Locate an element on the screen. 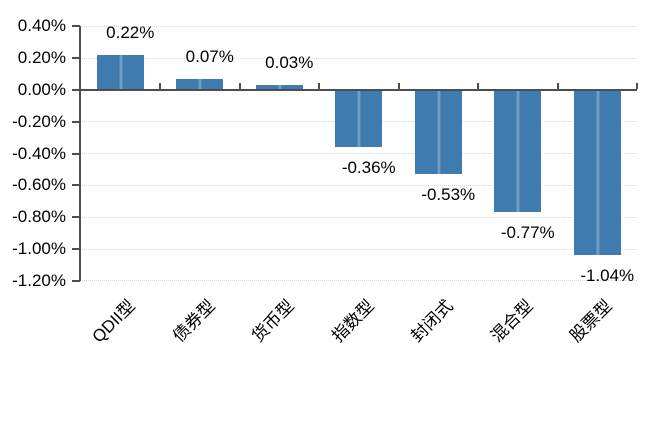  bar-指数型 is located at coordinates (359, 119).